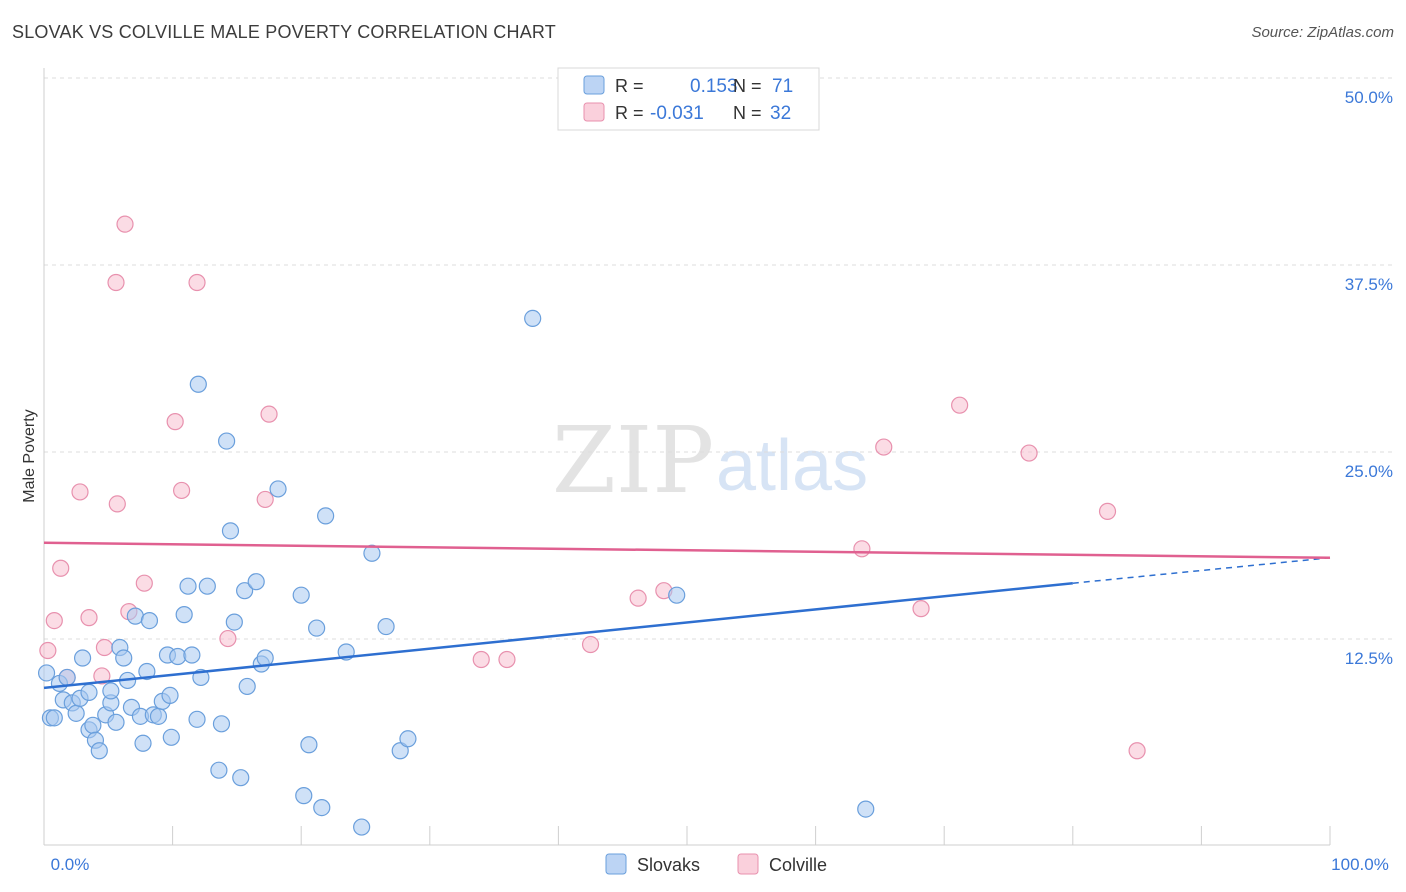  What do you see at coordinates (716, 864) in the screenshot?
I see `series-legend: Slovaks Colville` at bounding box center [716, 864].